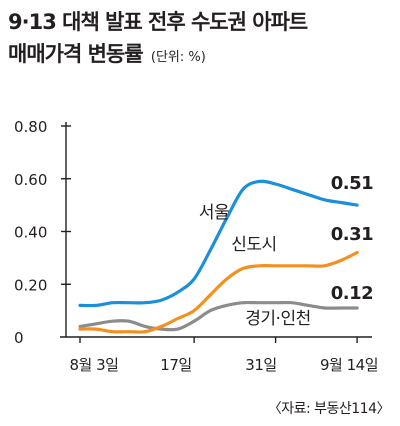 Image resolution: width=400 pixels, height=426 pixels. Describe the element at coordinates (30, 127) in the screenshot. I see `y-tick-label: 0.80` at that location.